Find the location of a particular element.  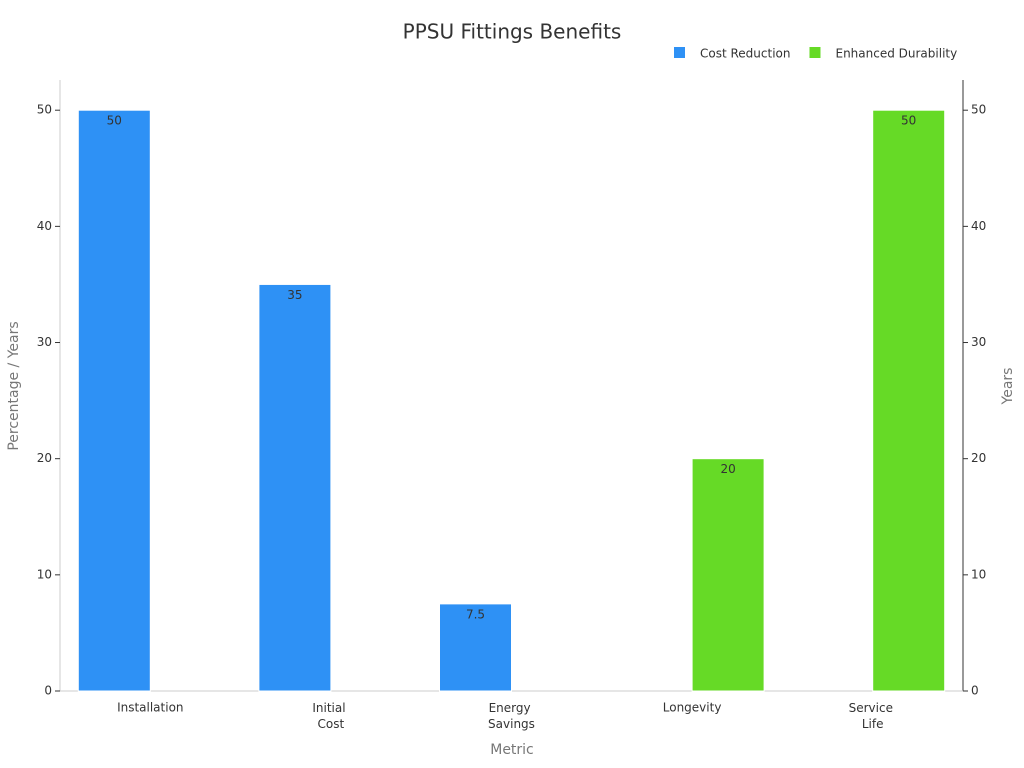

y-tick-label: 10 is located at coordinates (44, 574).